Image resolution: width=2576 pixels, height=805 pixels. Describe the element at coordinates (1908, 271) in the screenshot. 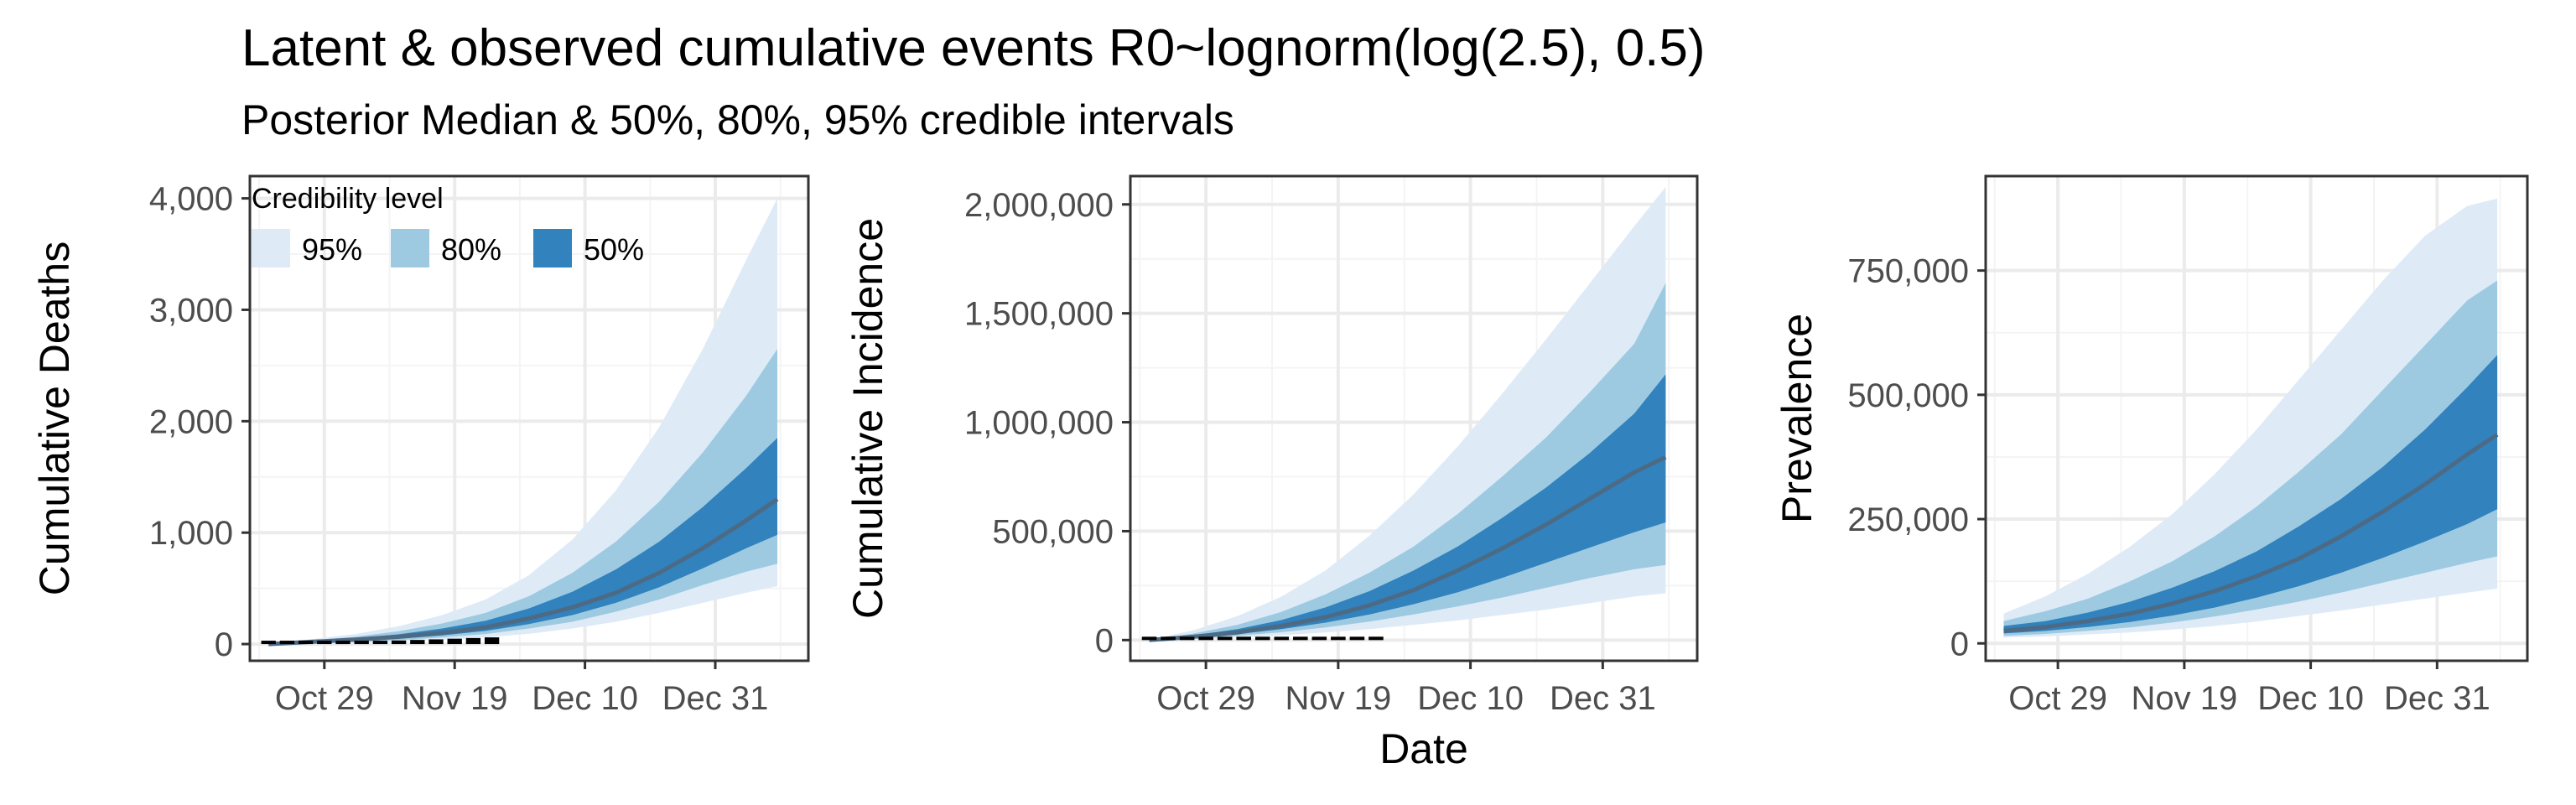

I see `y-tick-label: 750,000` at that location.